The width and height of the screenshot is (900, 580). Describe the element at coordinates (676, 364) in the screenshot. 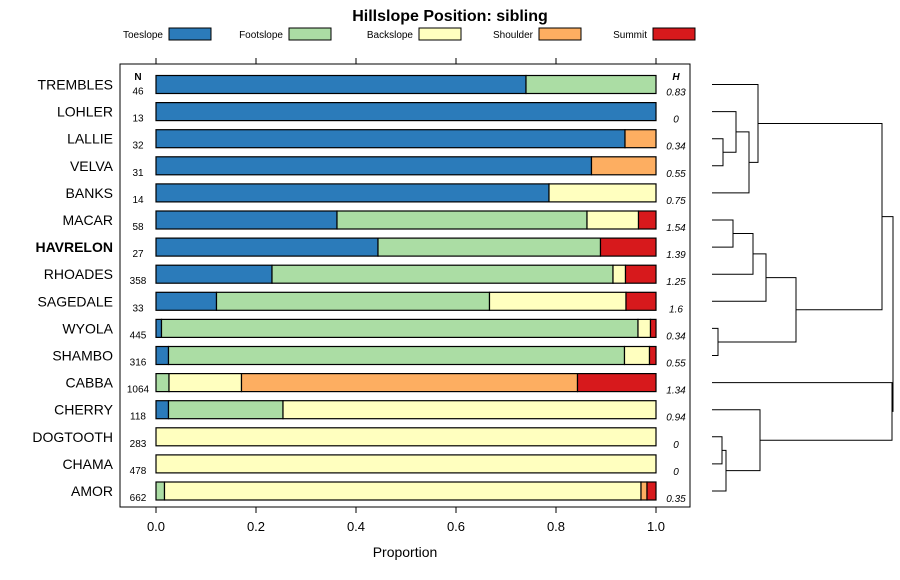

I see `h-value: 0.55` at that location.